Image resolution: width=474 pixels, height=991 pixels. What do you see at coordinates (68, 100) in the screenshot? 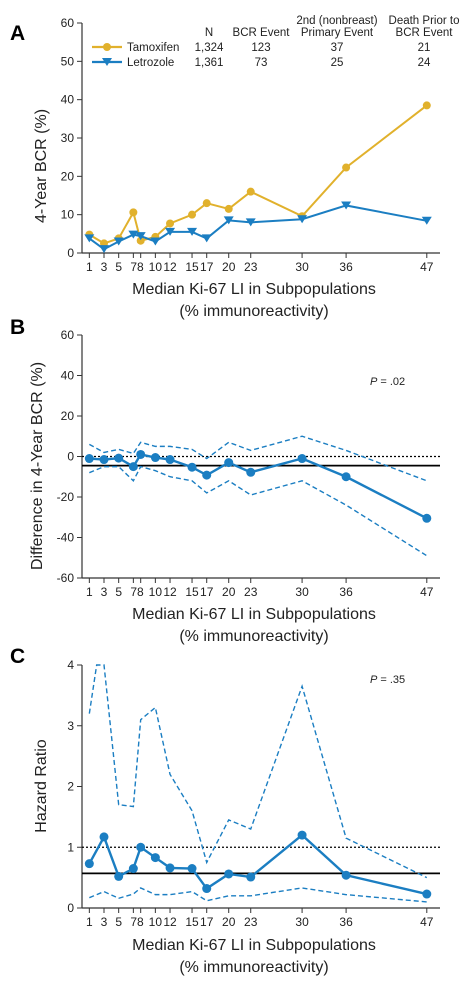
I see `y-tick-label: 40` at bounding box center [68, 100].